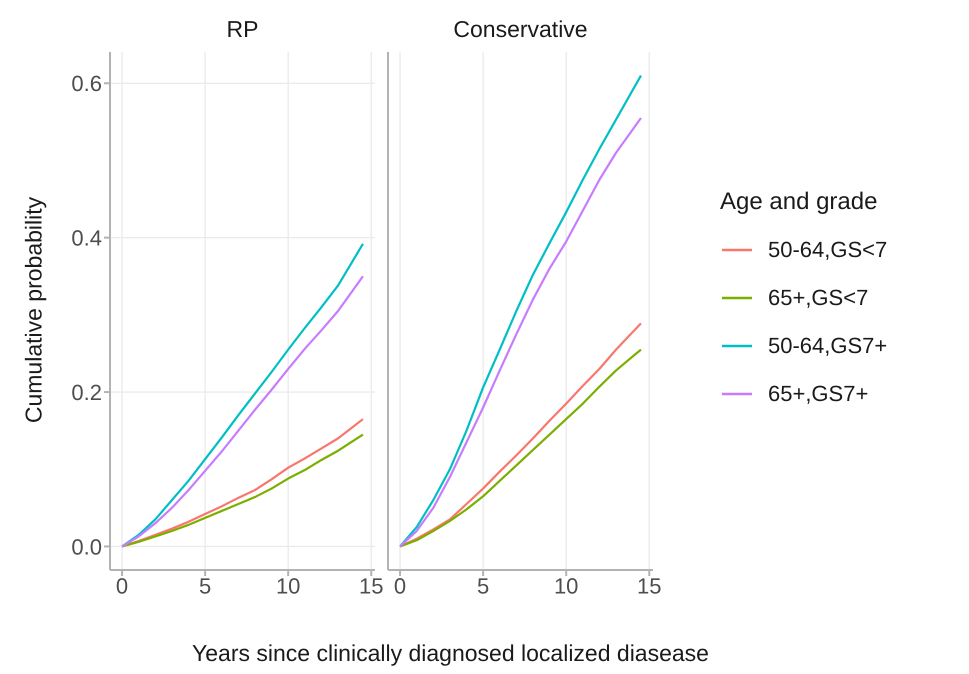 This screenshot has width=969, height=674. What do you see at coordinates (243, 29) in the screenshot?
I see `chart-title: RP` at bounding box center [243, 29].